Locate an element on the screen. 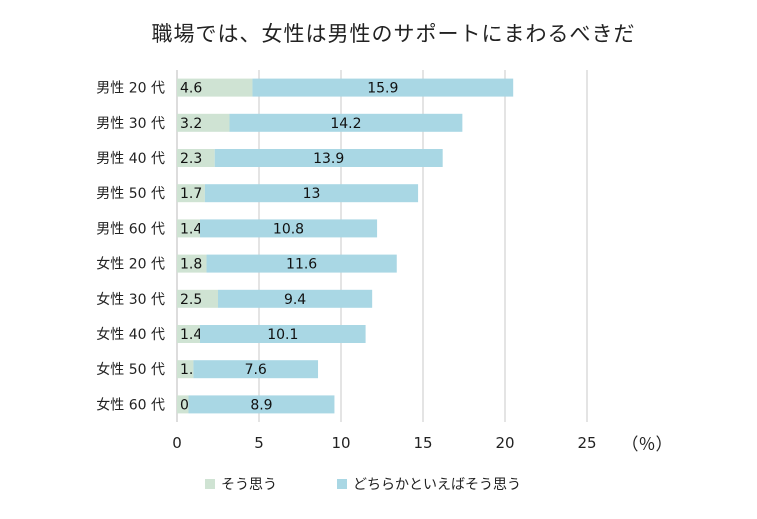 The image size is (757, 519). x-tick-label: 20 is located at coordinates (504, 443).